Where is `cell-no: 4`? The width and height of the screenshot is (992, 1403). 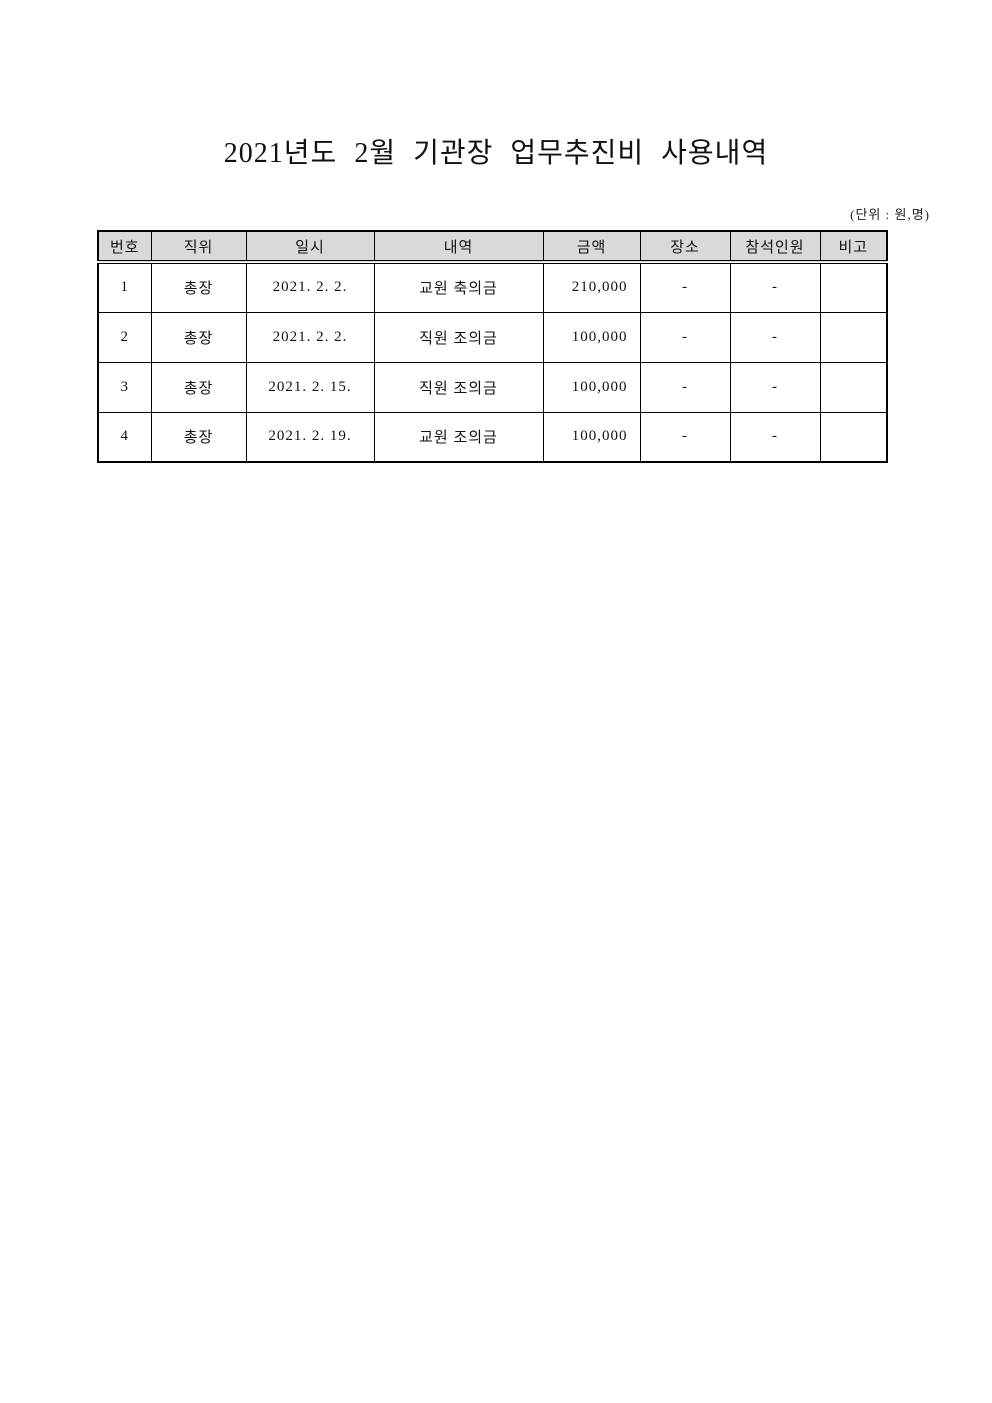
cell-no: 4 is located at coordinates (124, 437).